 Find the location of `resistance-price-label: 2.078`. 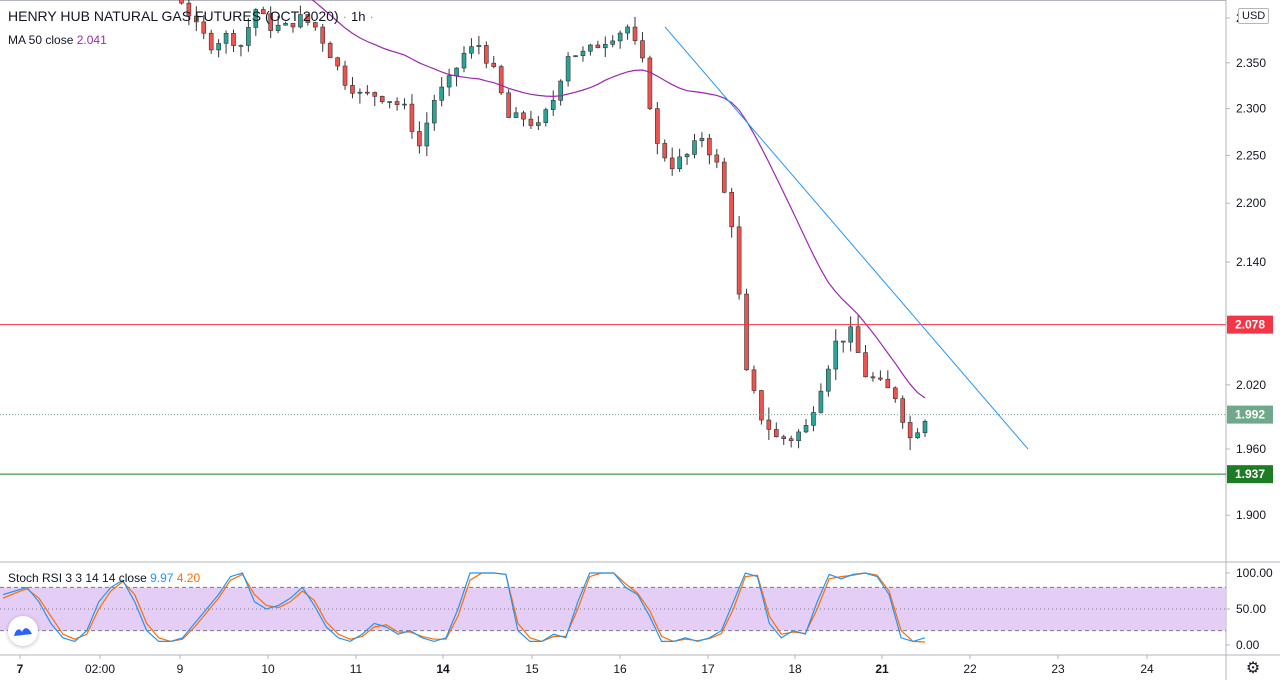

resistance-price-label: 2.078 is located at coordinates (1250, 325).